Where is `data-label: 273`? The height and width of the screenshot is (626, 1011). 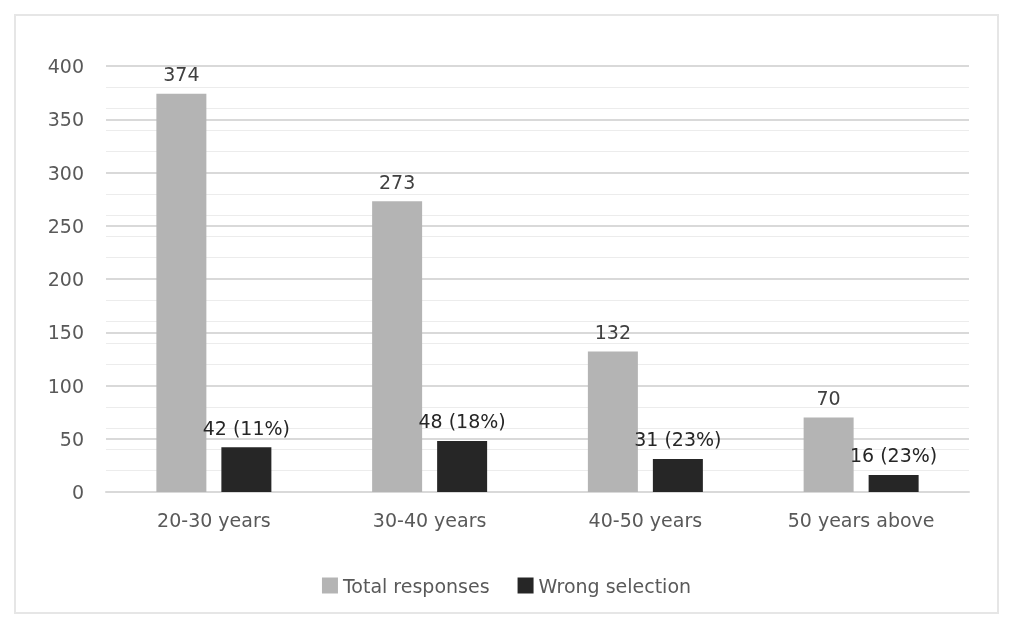
data-label: 273 is located at coordinates (397, 181).